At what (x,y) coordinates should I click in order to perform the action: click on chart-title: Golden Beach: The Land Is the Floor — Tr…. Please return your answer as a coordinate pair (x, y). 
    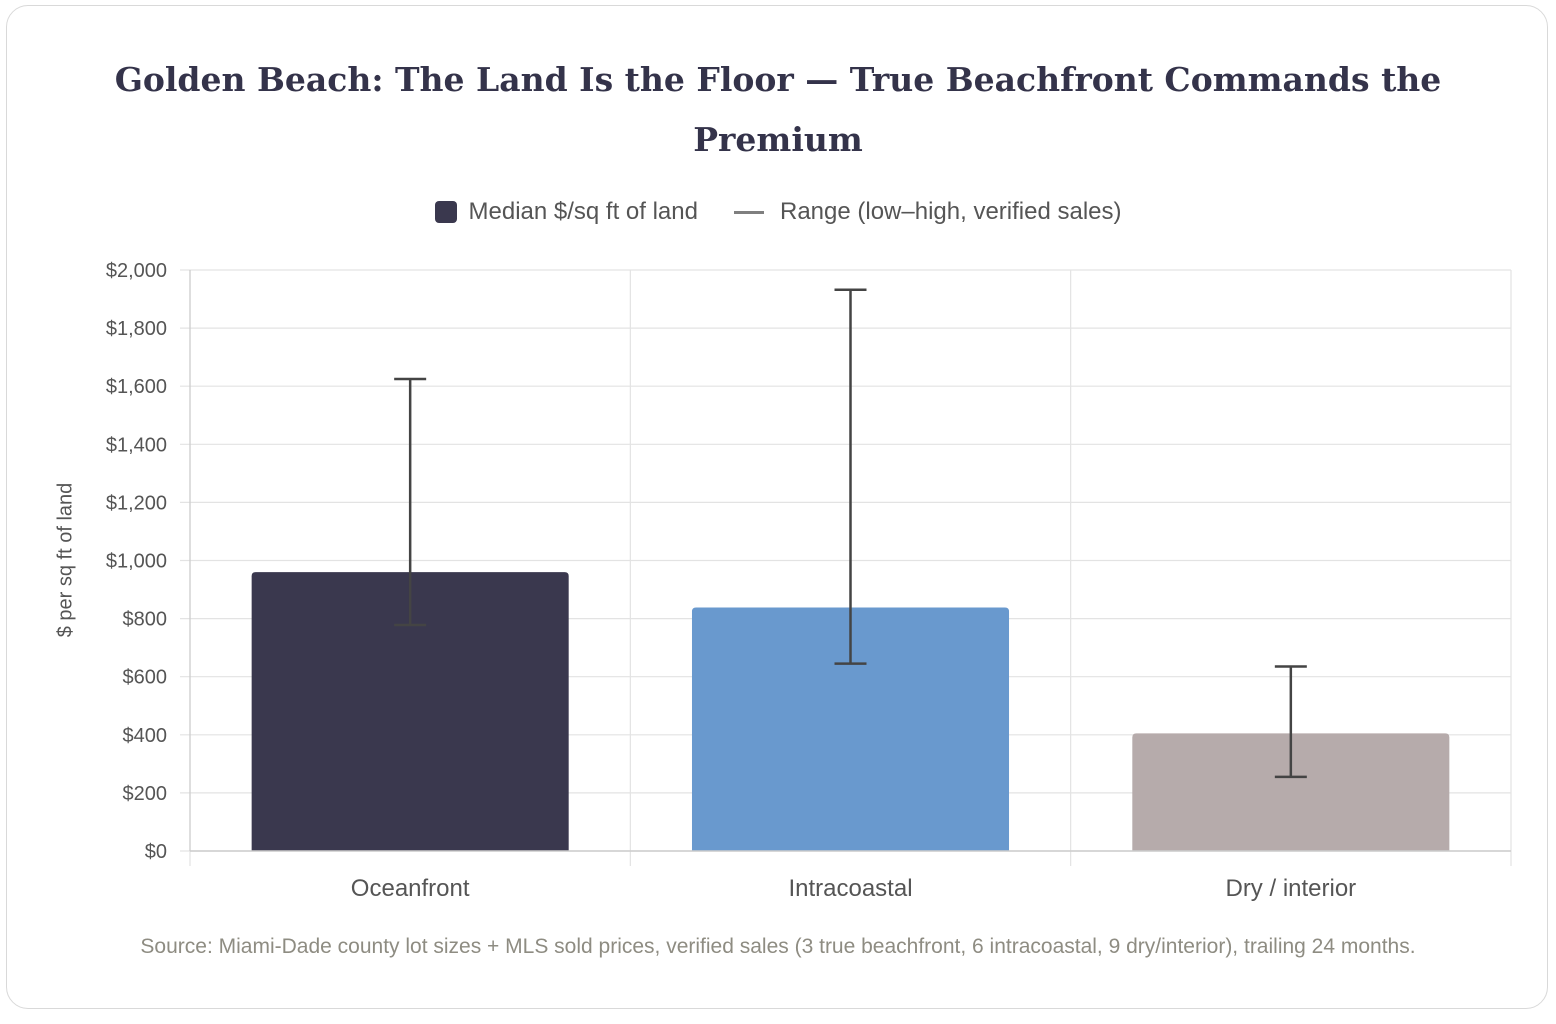
    Looking at the image, I should click on (778, 109).